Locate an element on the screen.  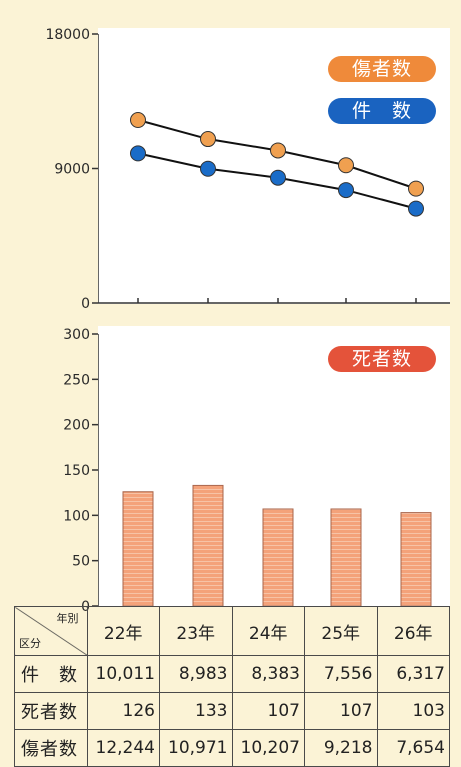
legend-deaths: 死者数 is located at coordinates (382, 359).